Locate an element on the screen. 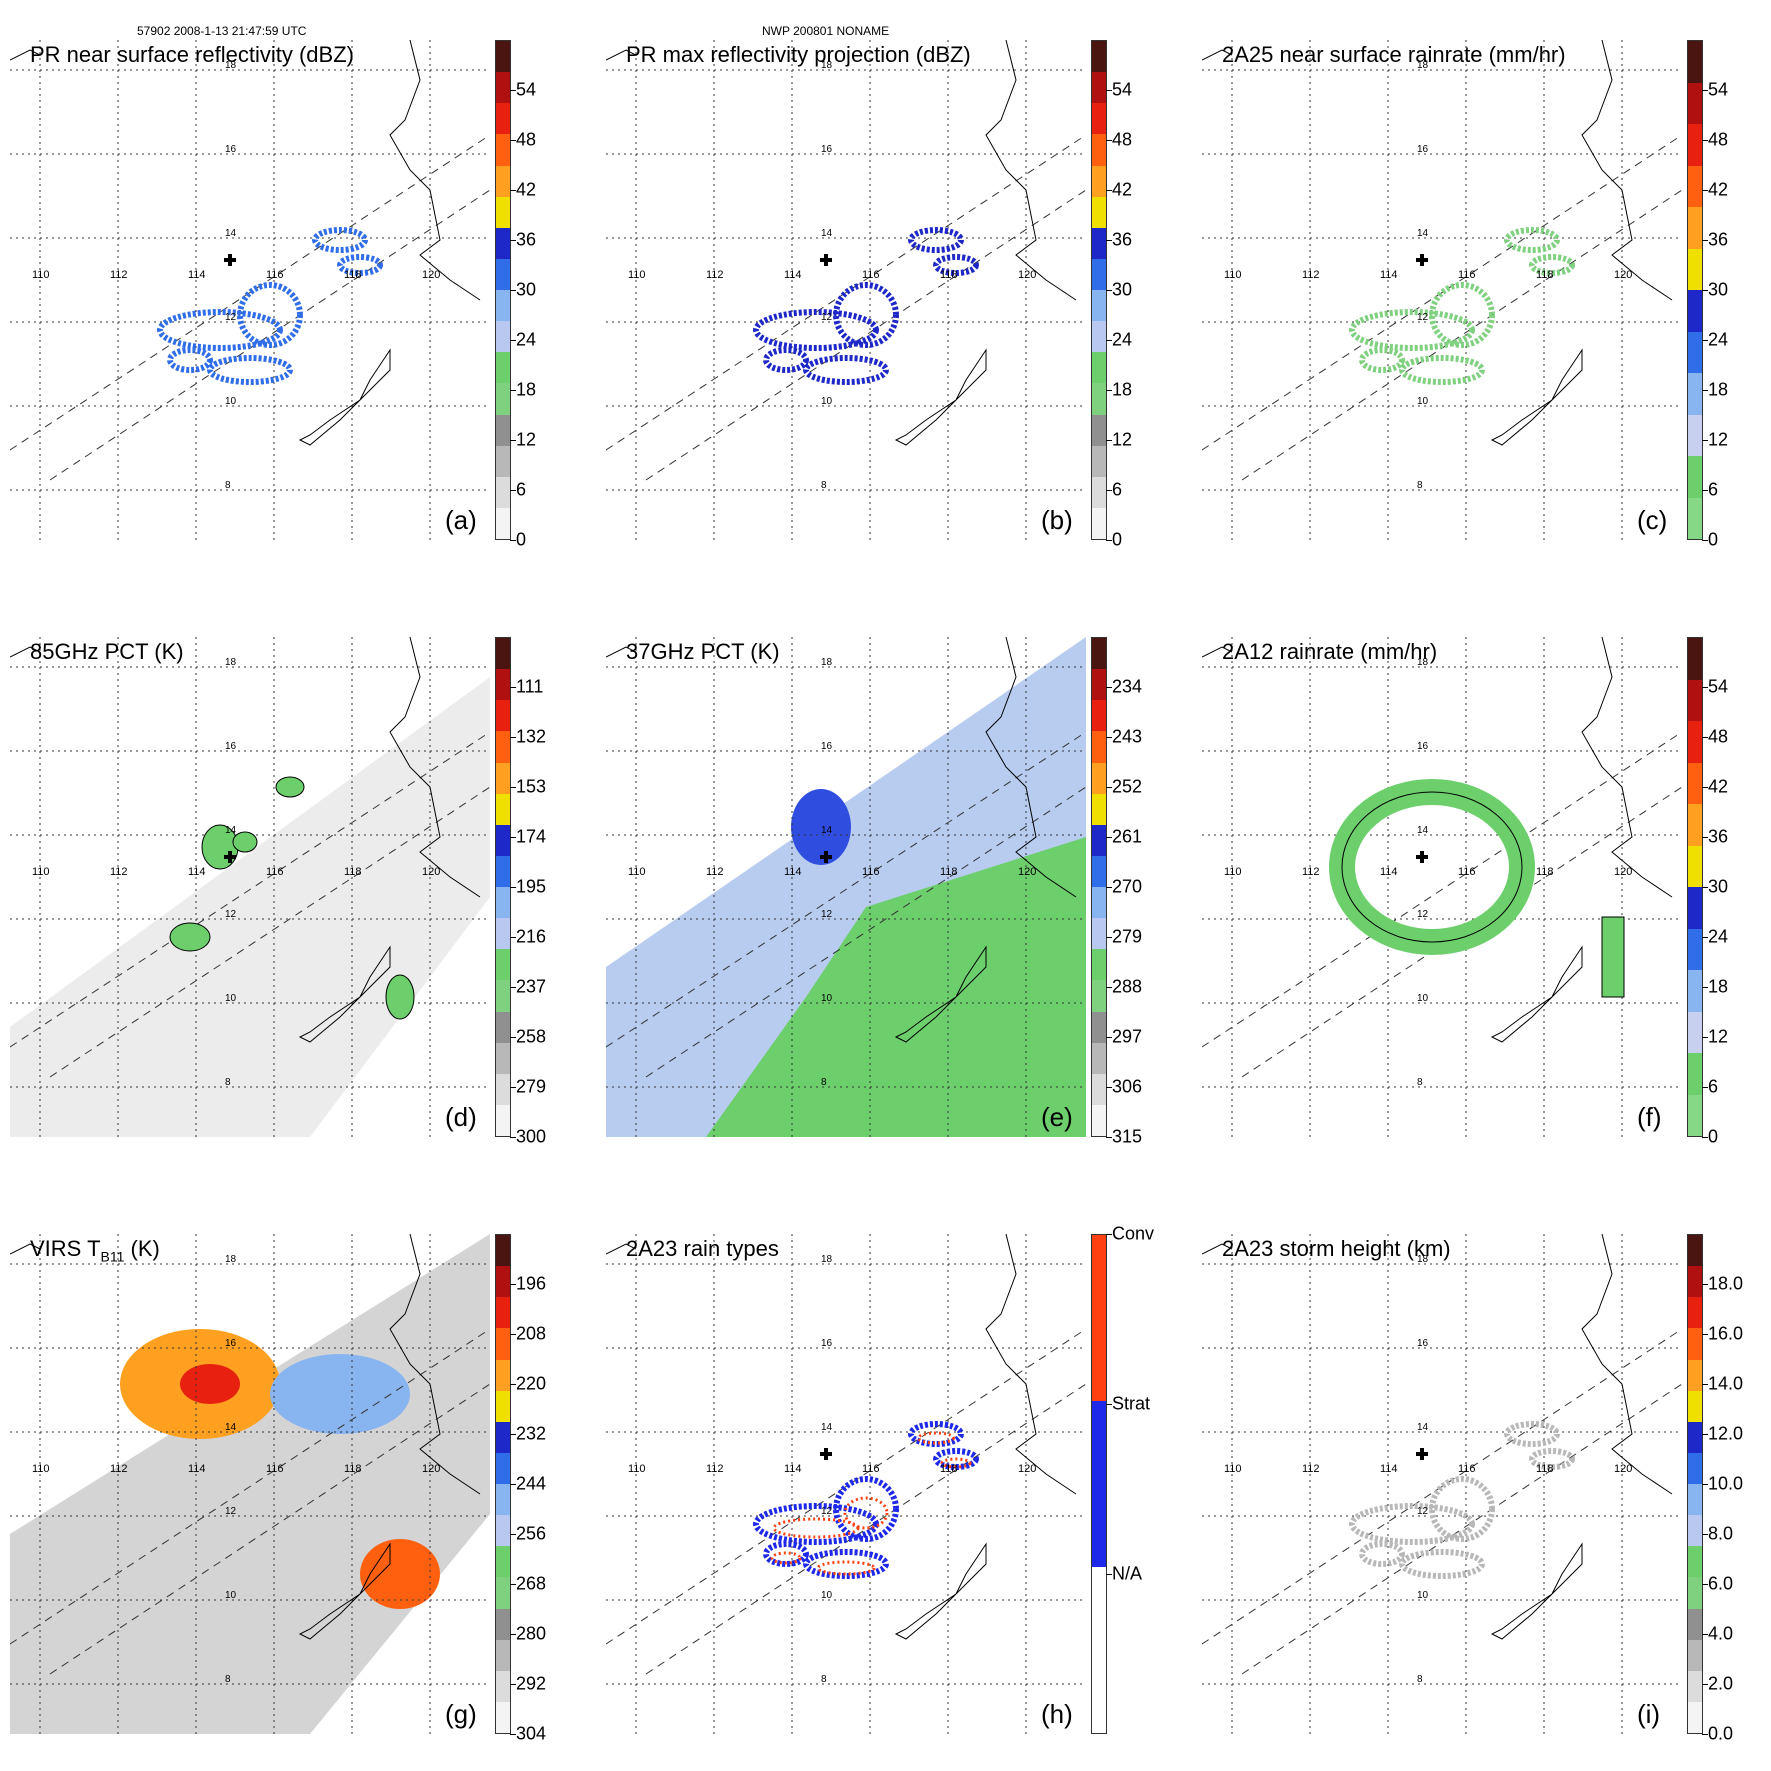 The width and height of the screenshot is (1771, 1771). colorbar-tick-label: 300 is located at coordinates (531, 1136).